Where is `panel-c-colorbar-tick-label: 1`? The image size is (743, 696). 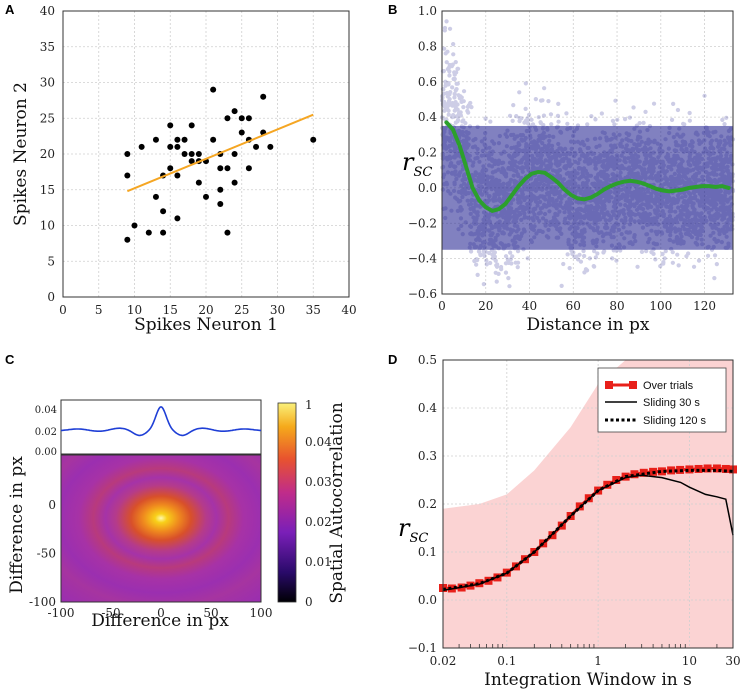
panel-c-colorbar-tick-label: 1 is located at coordinates (309, 405).